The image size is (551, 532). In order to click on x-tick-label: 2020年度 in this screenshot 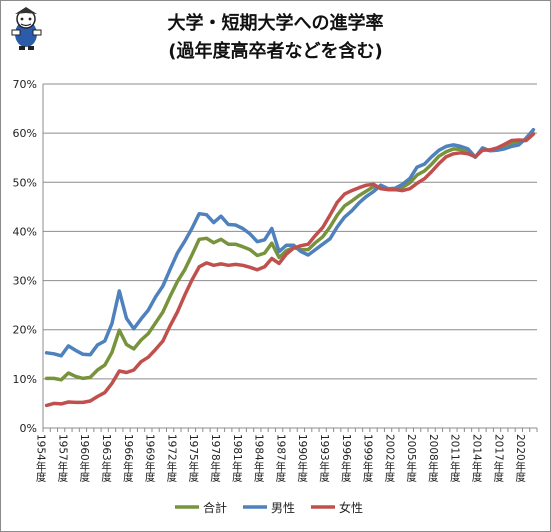, I will do `click(520, 458)`.